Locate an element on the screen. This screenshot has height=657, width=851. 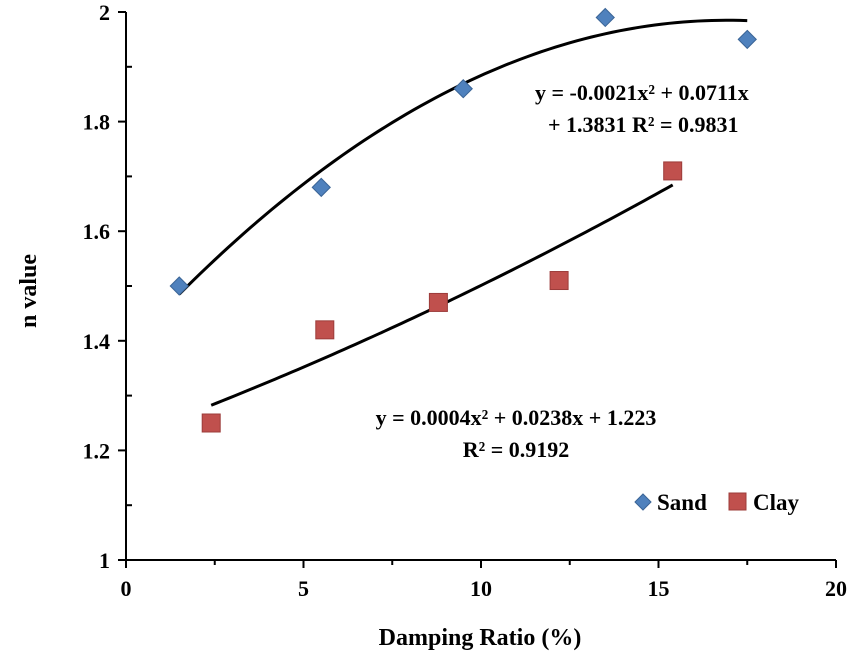
y-tick-label: 1 is located at coordinates (104, 560).